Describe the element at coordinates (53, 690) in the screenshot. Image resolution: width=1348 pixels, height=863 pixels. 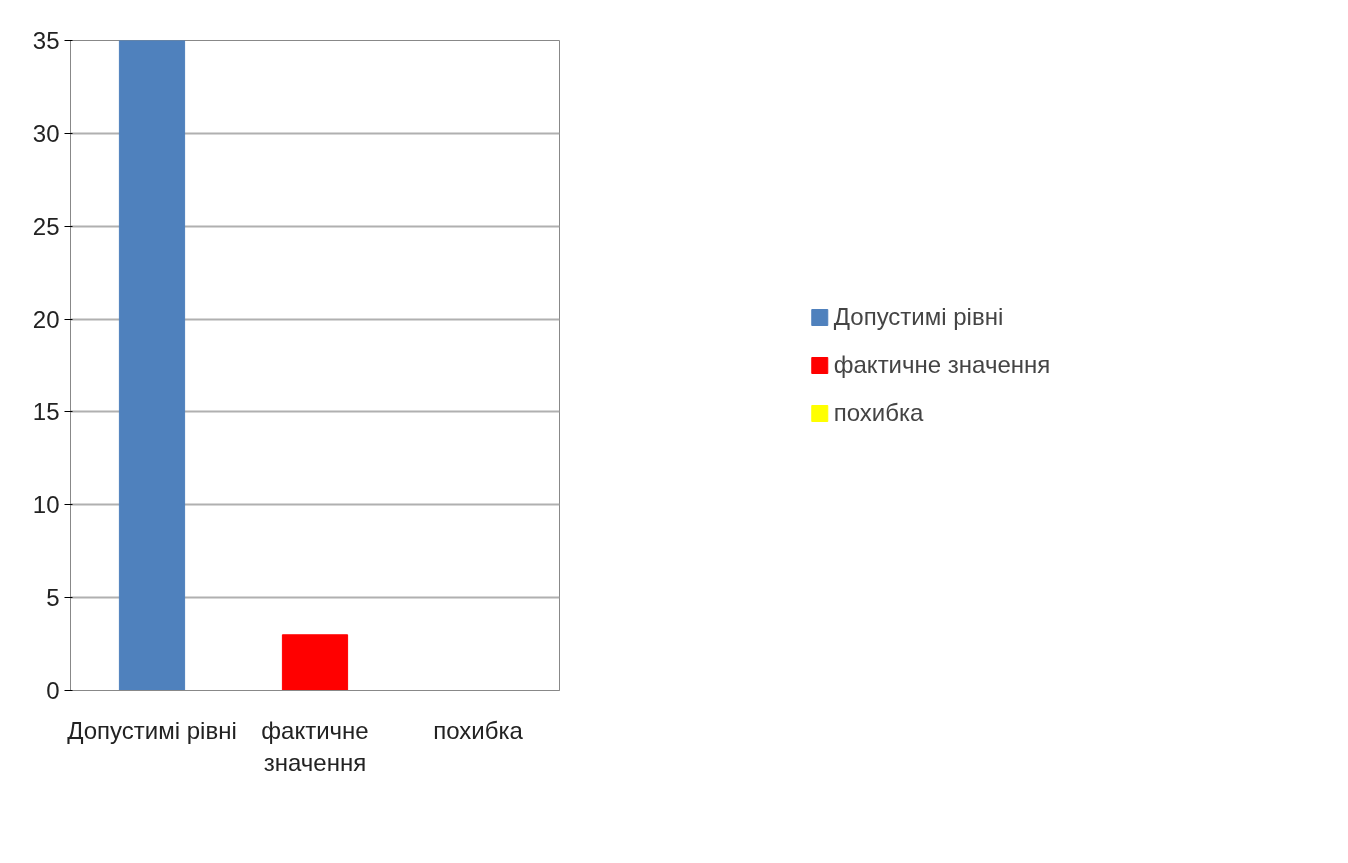
I see `y-tick-label: 0` at that location.